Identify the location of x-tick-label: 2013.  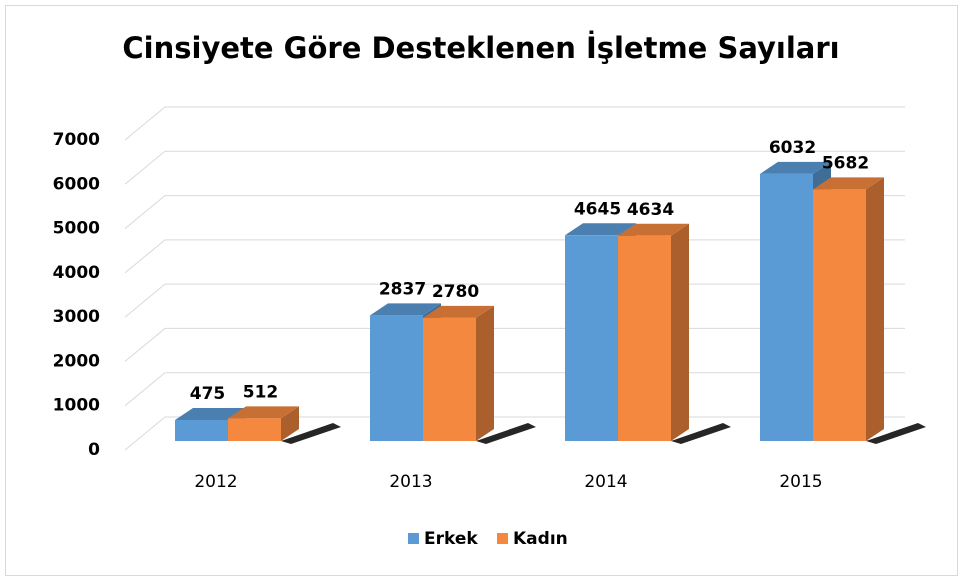
(410, 482).